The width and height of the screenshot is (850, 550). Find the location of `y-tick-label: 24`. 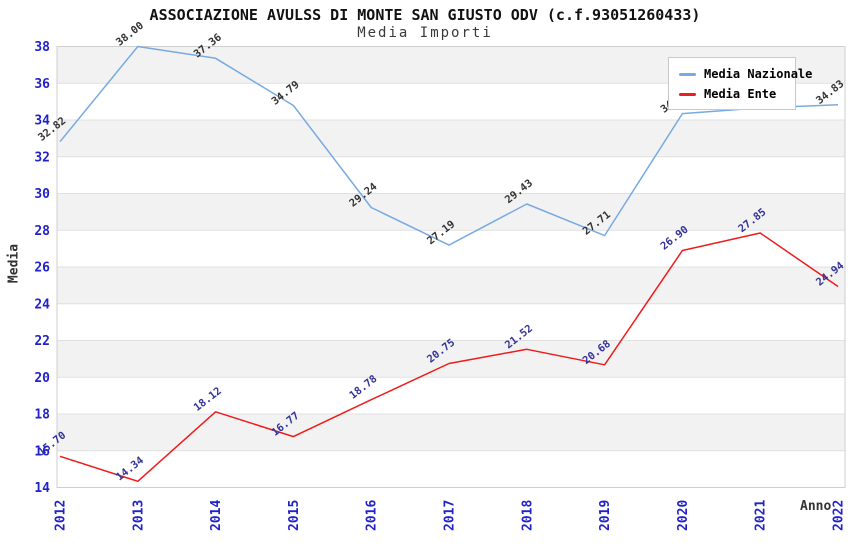

y-tick-label: 24 is located at coordinates (42, 304).